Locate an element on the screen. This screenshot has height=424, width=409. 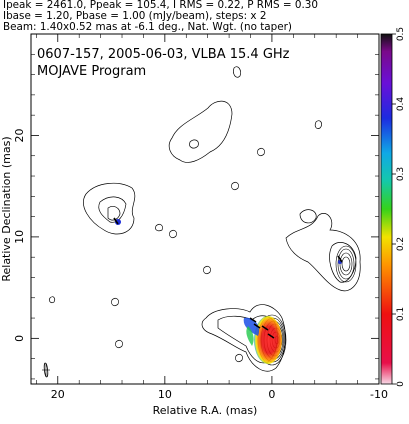
y-tick-label: 20 is located at coordinates (19, 135).